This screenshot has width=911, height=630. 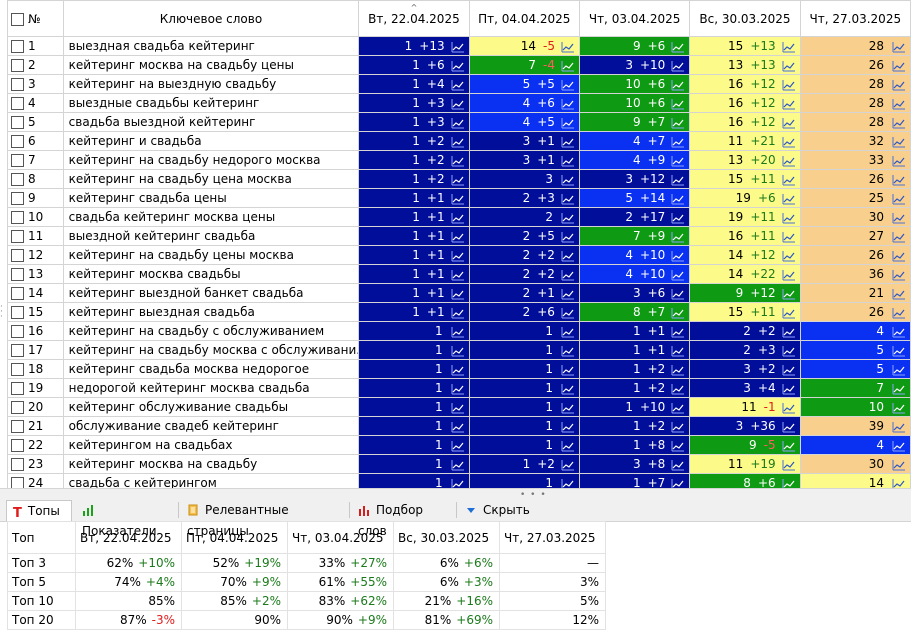 I want to click on position-cell: 10, so click(x=855, y=407).